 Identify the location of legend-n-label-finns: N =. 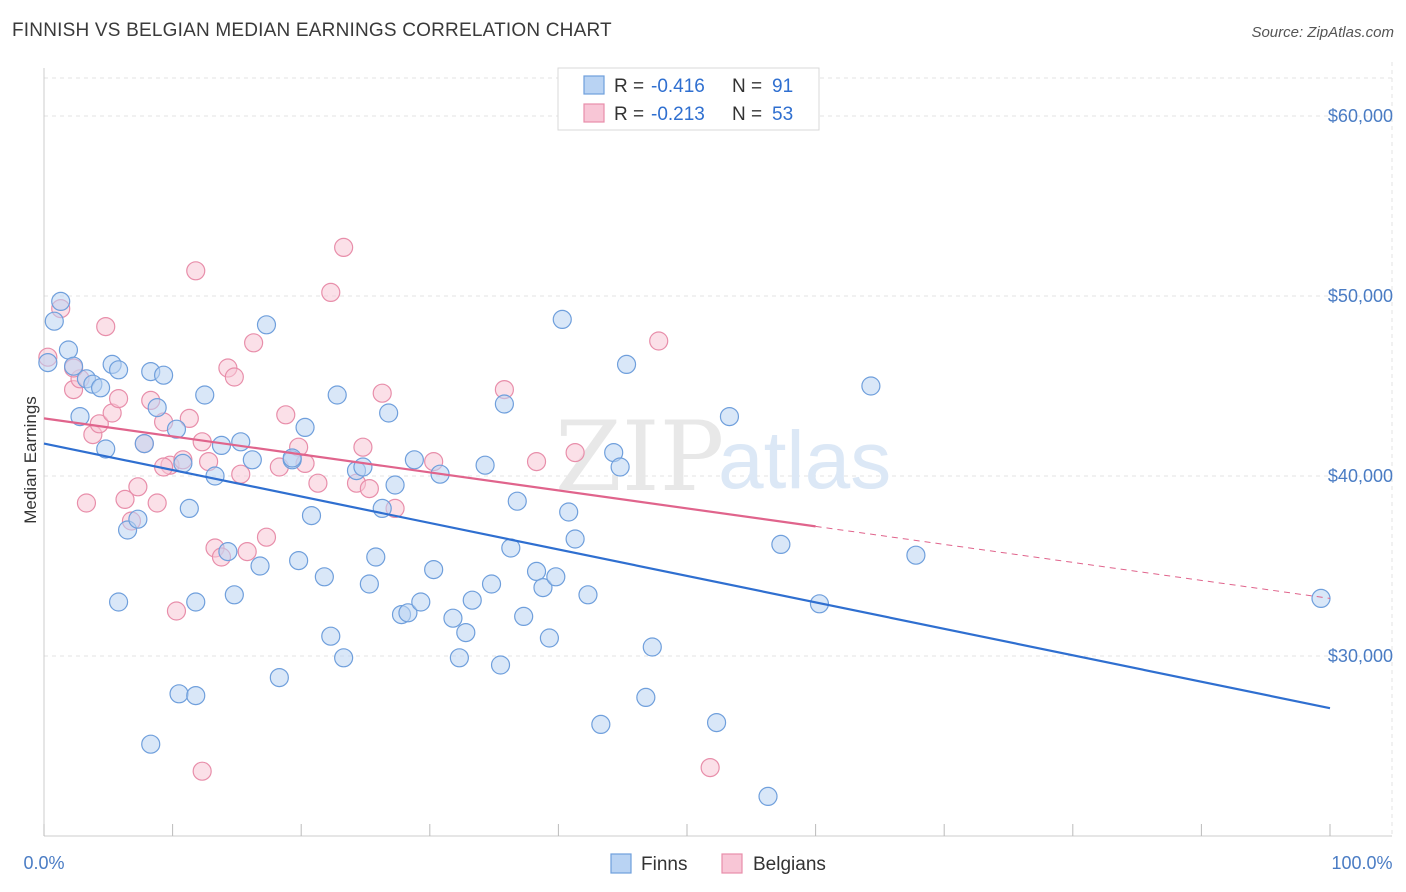
(747, 86).